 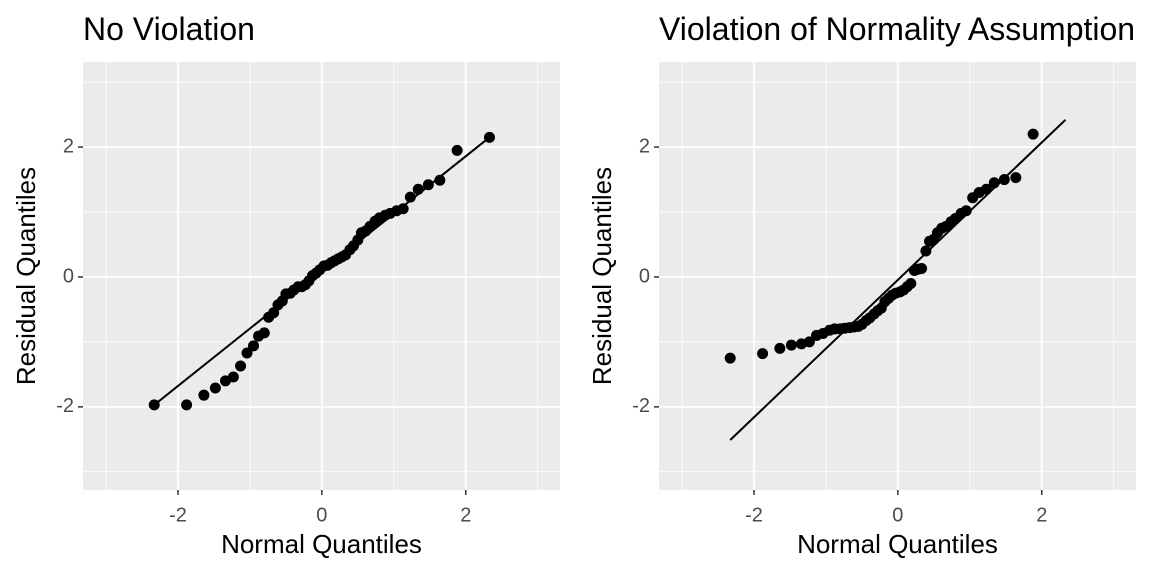 What do you see at coordinates (169, 29) in the screenshot?
I see `chart-title: No Violation` at bounding box center [169, 29].